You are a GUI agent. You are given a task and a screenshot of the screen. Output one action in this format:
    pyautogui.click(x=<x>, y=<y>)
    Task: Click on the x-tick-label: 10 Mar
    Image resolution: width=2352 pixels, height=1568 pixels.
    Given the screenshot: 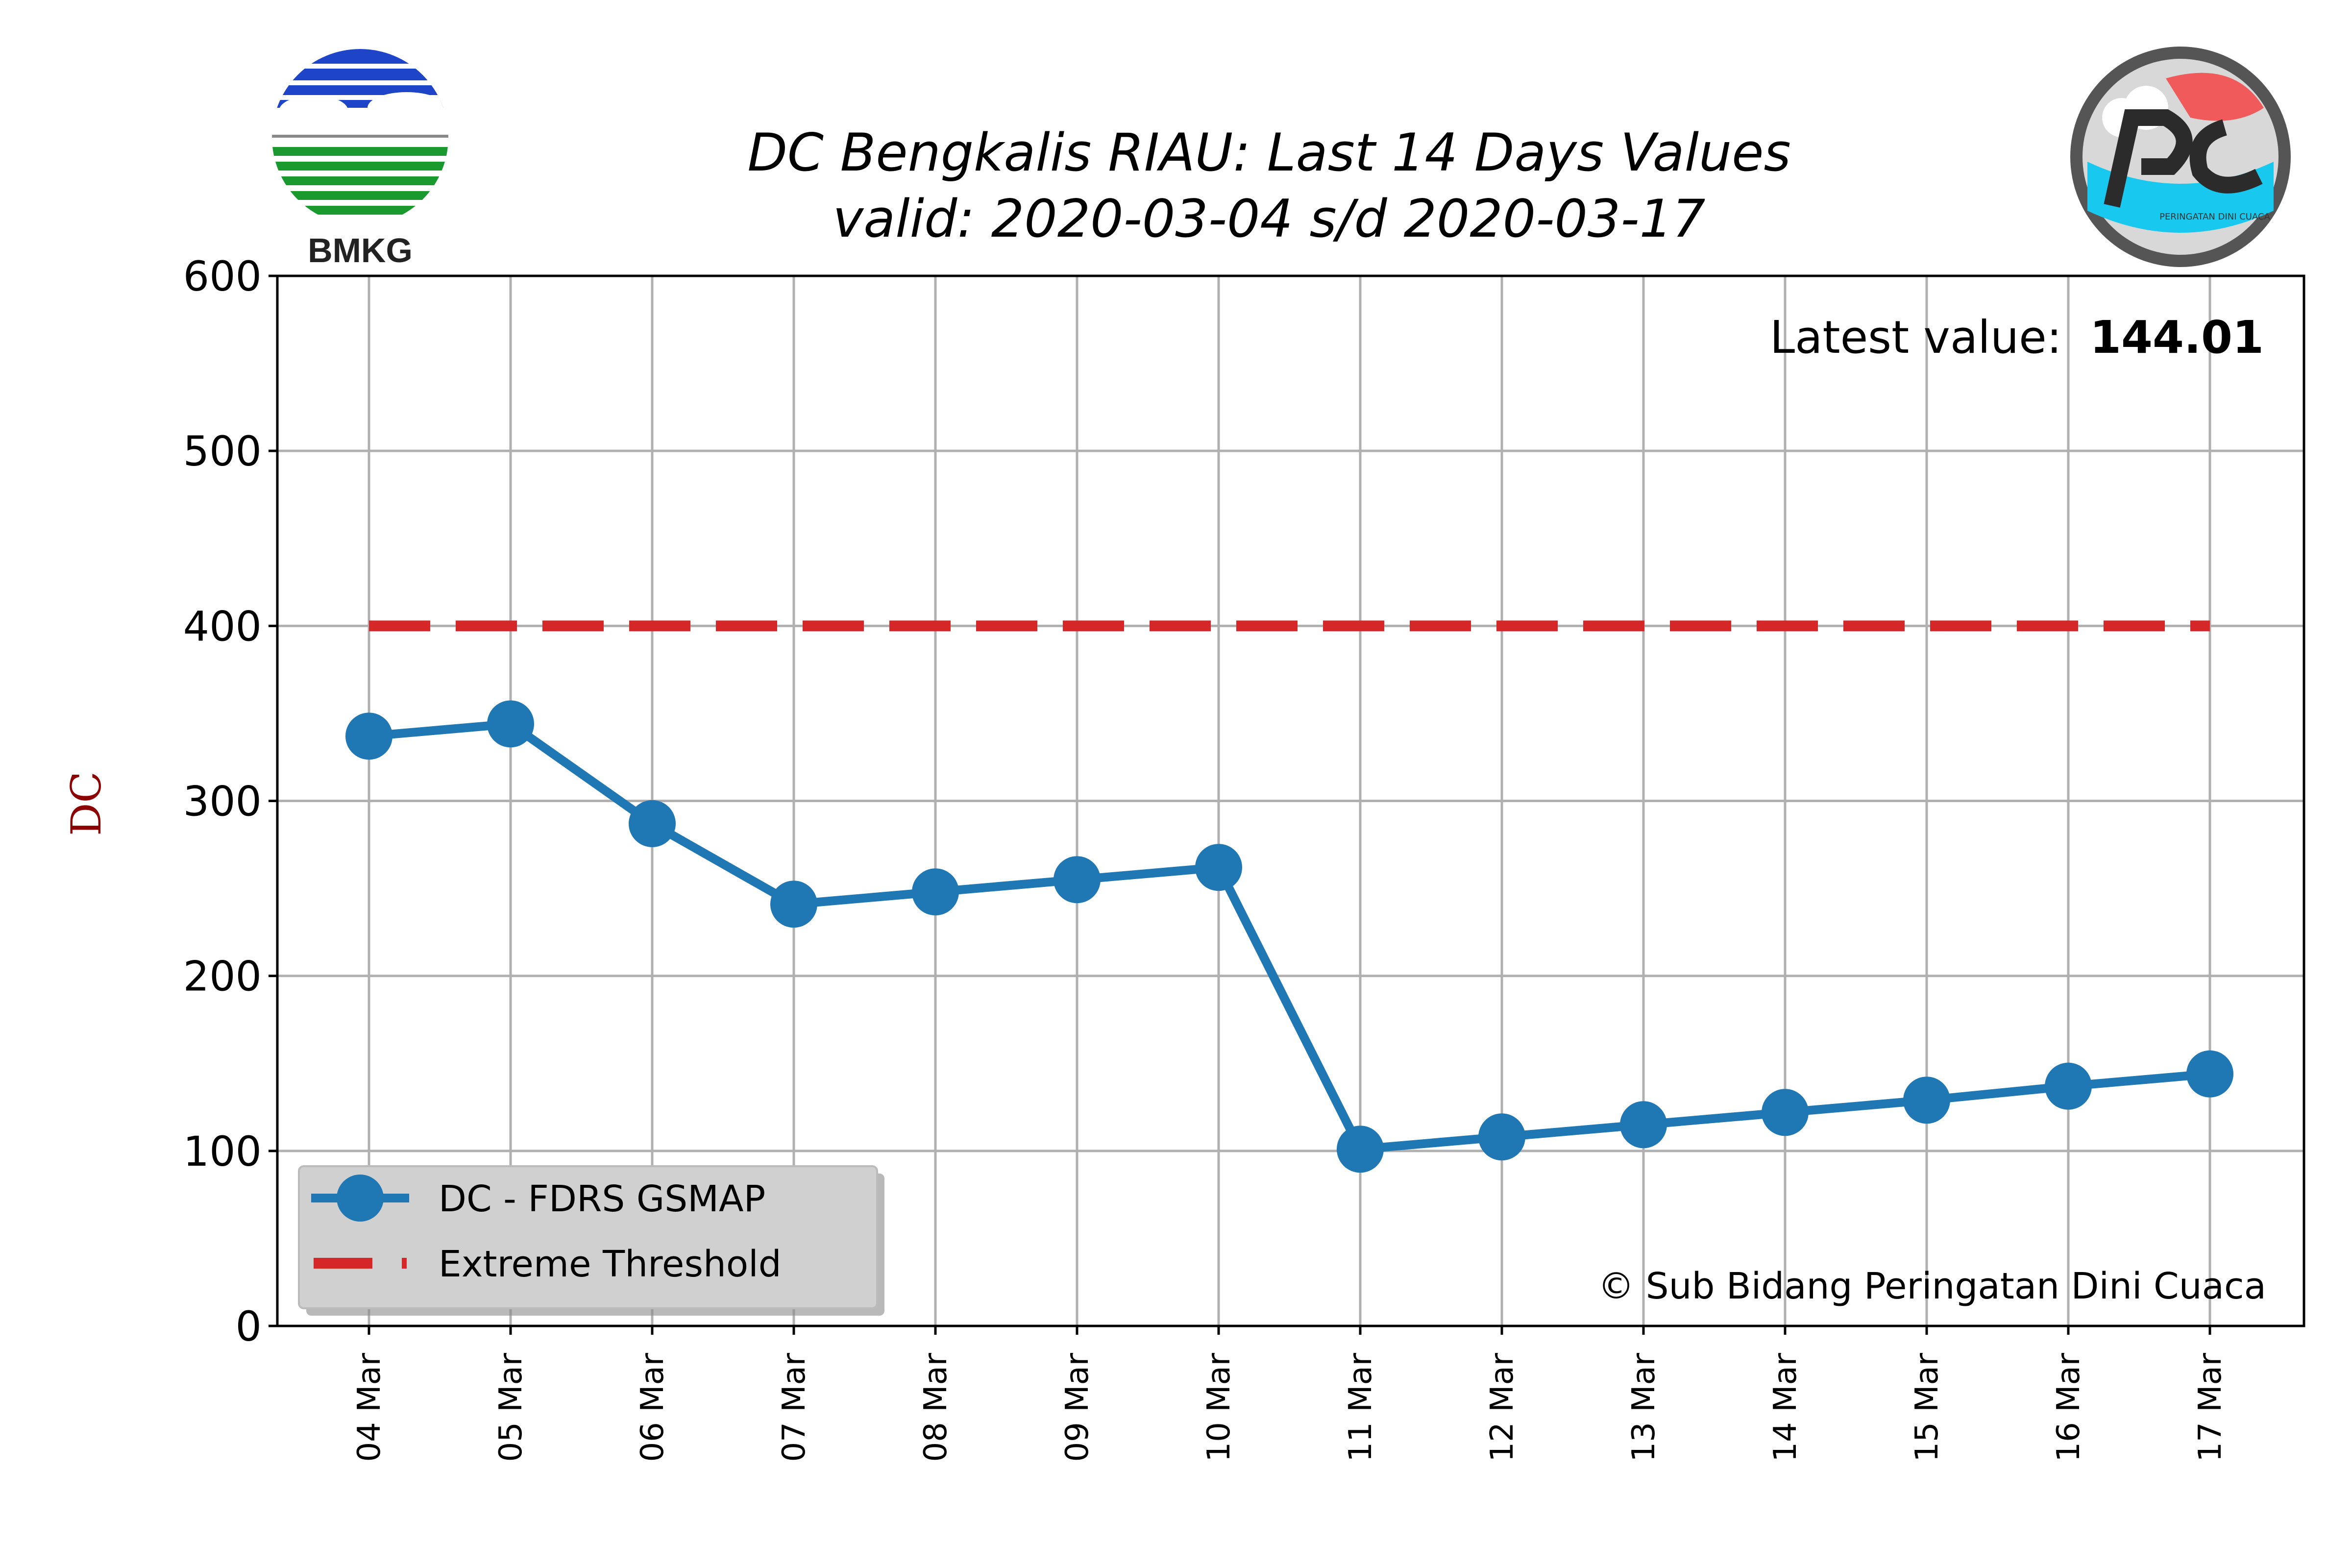 What is the action you would take?
    pyautogui.click(x=1219, y=1407)
    